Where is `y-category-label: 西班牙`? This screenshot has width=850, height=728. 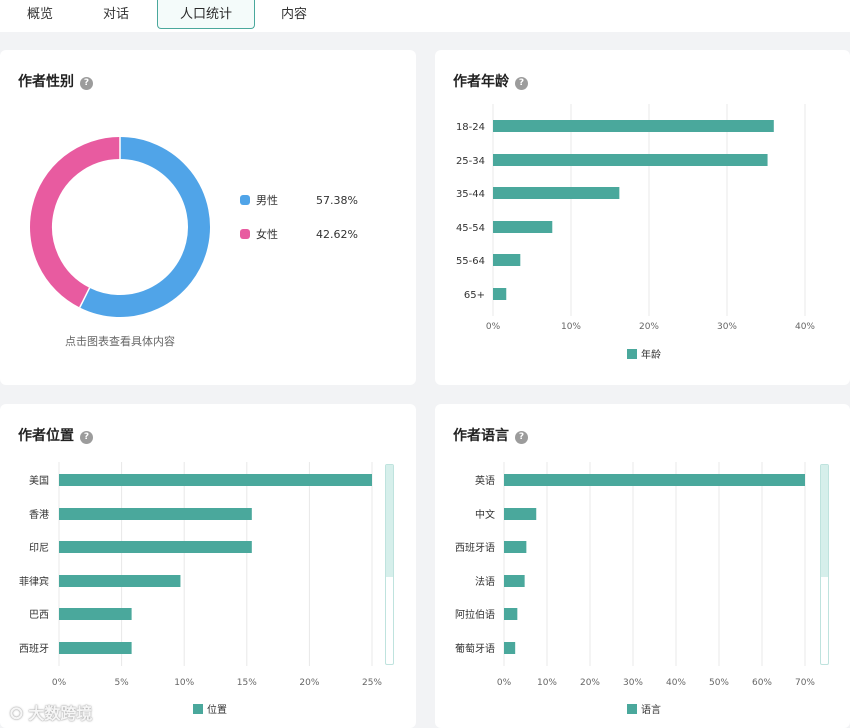
y-category-label: 西班牙 is located at coordinates (34, 649).